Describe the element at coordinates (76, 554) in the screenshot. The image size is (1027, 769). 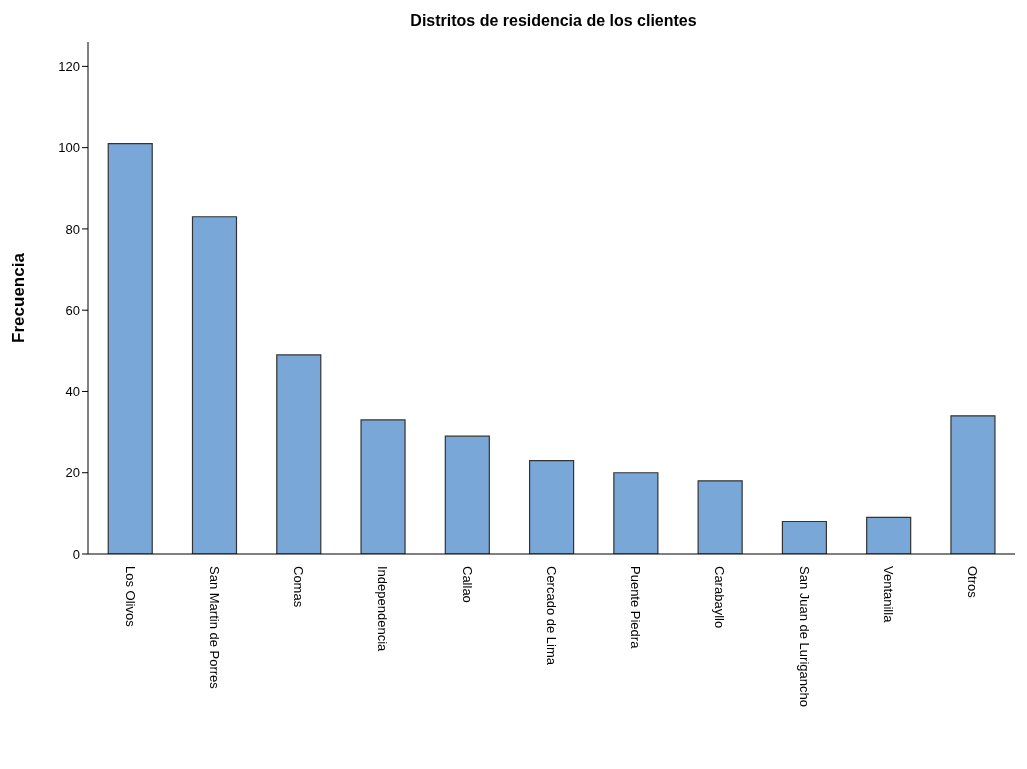
I see `y-tick-label: 0` at that location.